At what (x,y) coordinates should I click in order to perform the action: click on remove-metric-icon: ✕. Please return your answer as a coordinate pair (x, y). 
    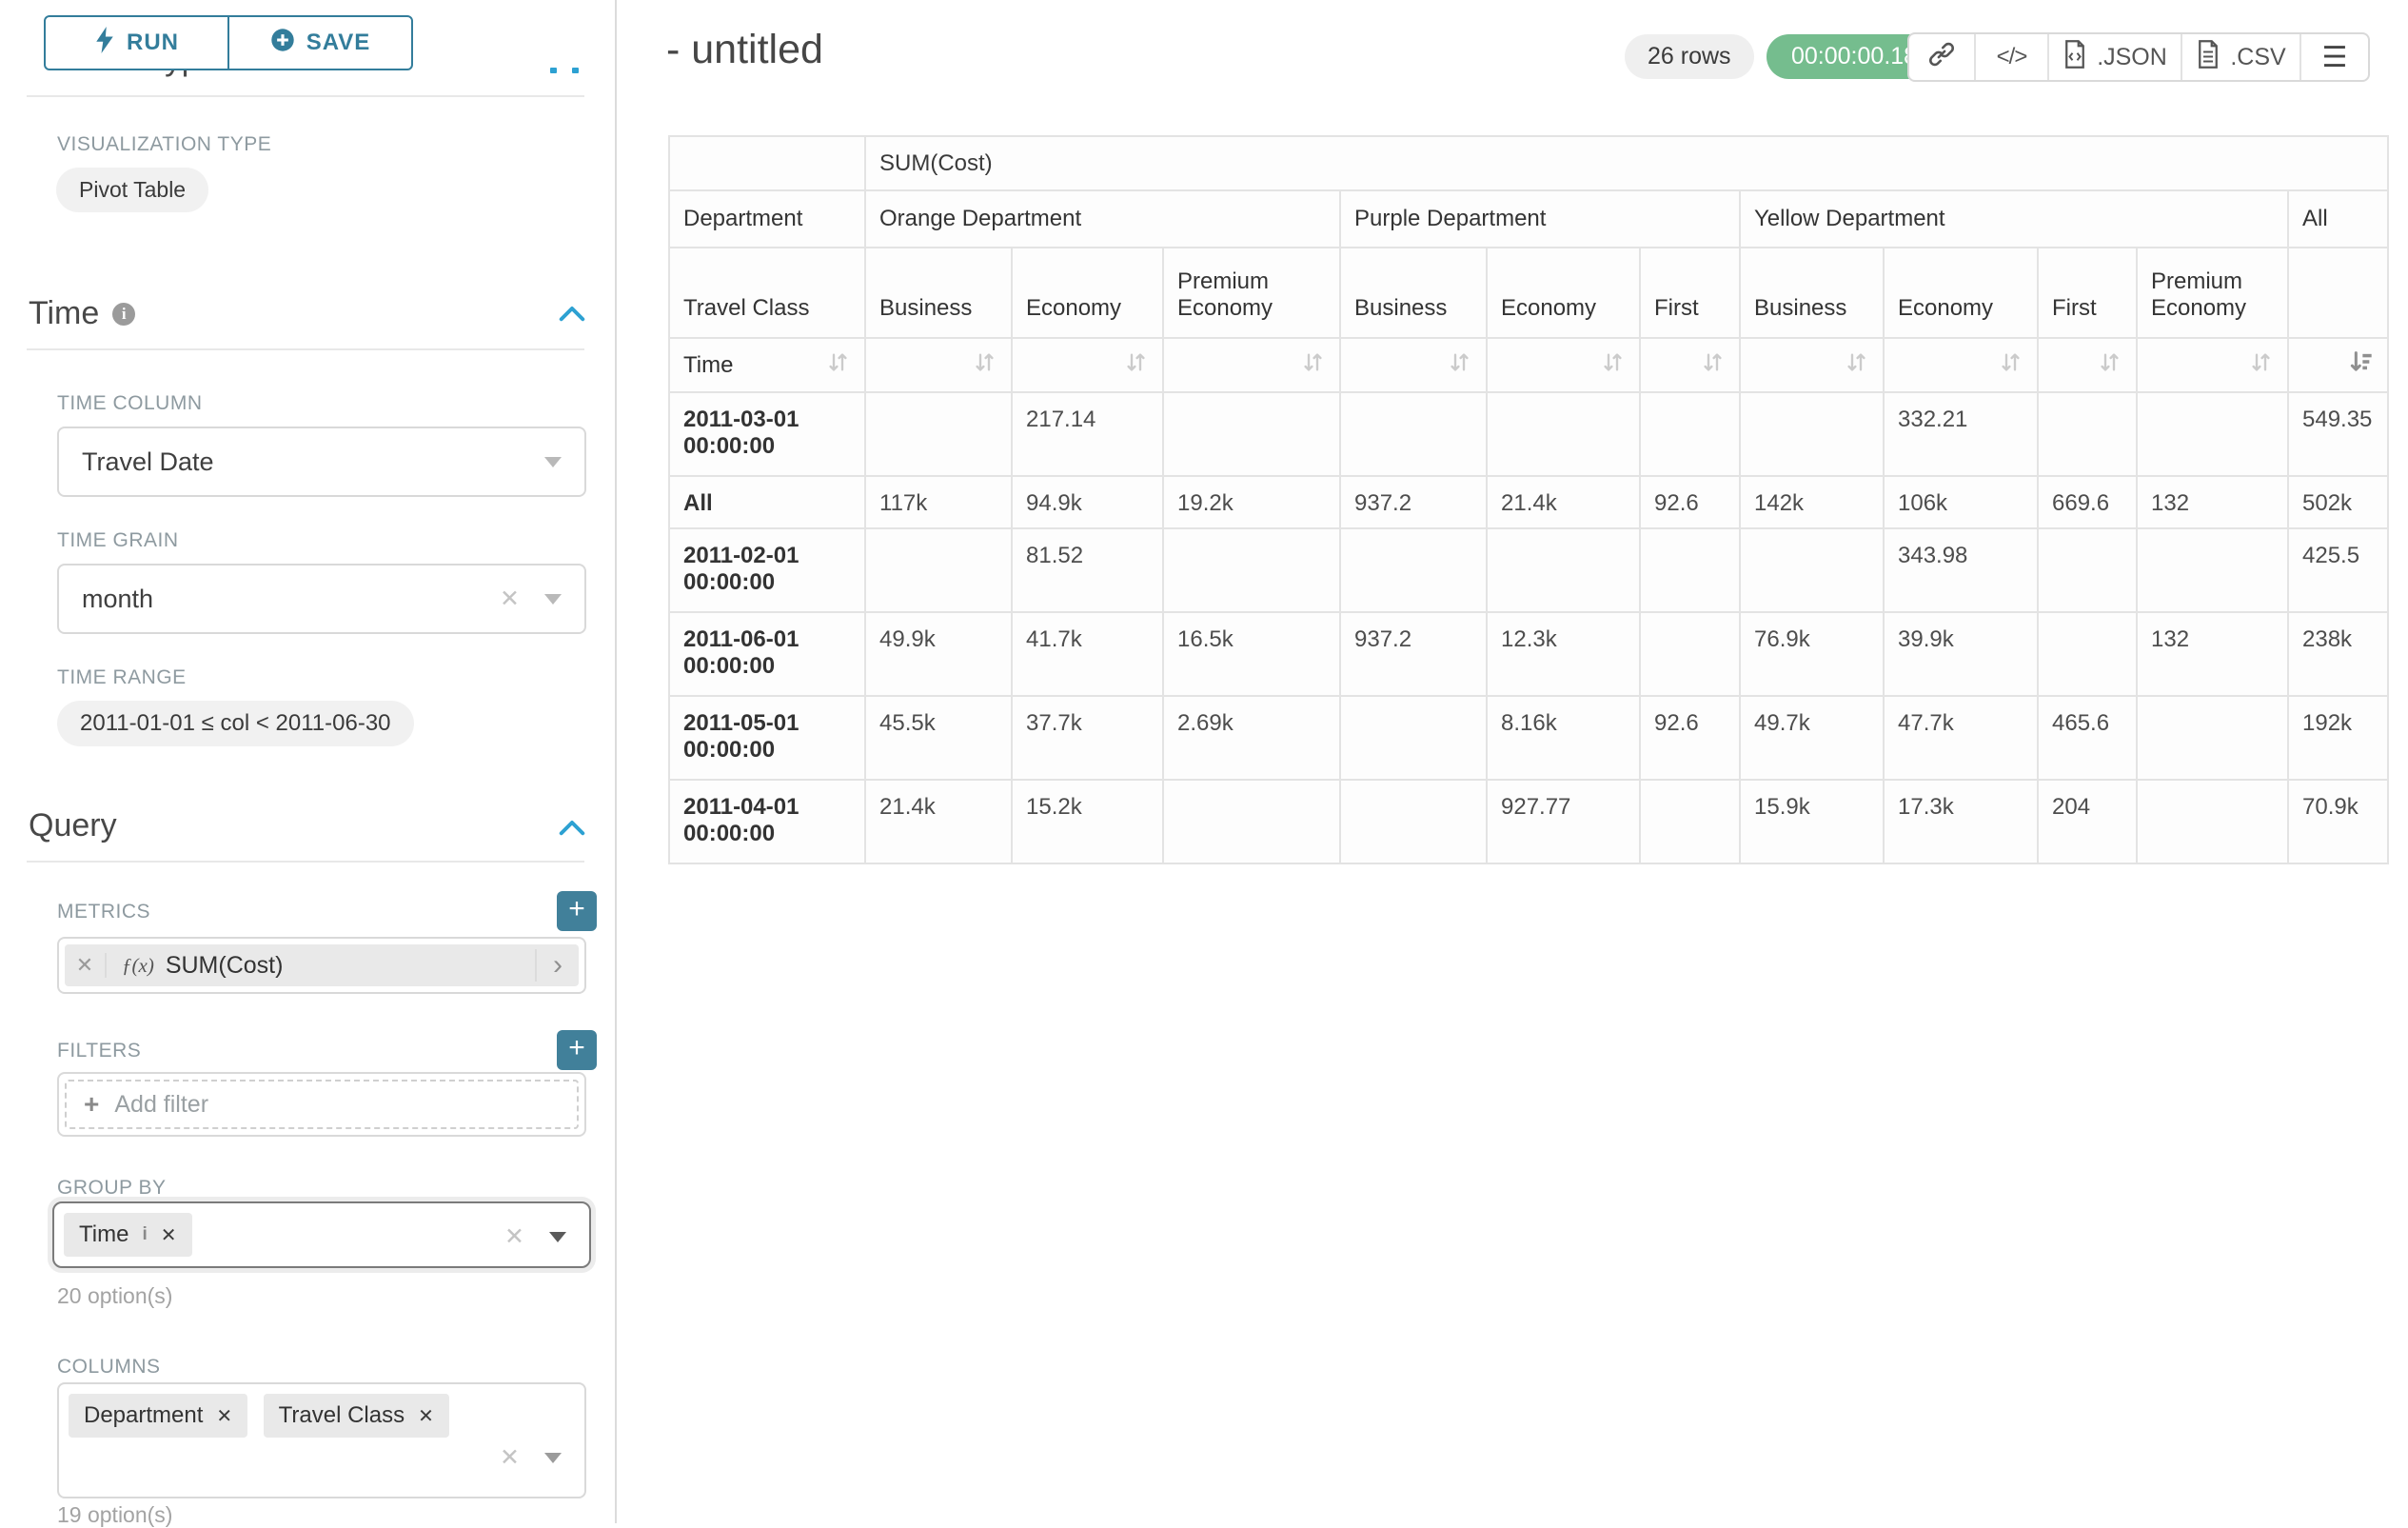
    Looking at the image, I should click on (86, 965).